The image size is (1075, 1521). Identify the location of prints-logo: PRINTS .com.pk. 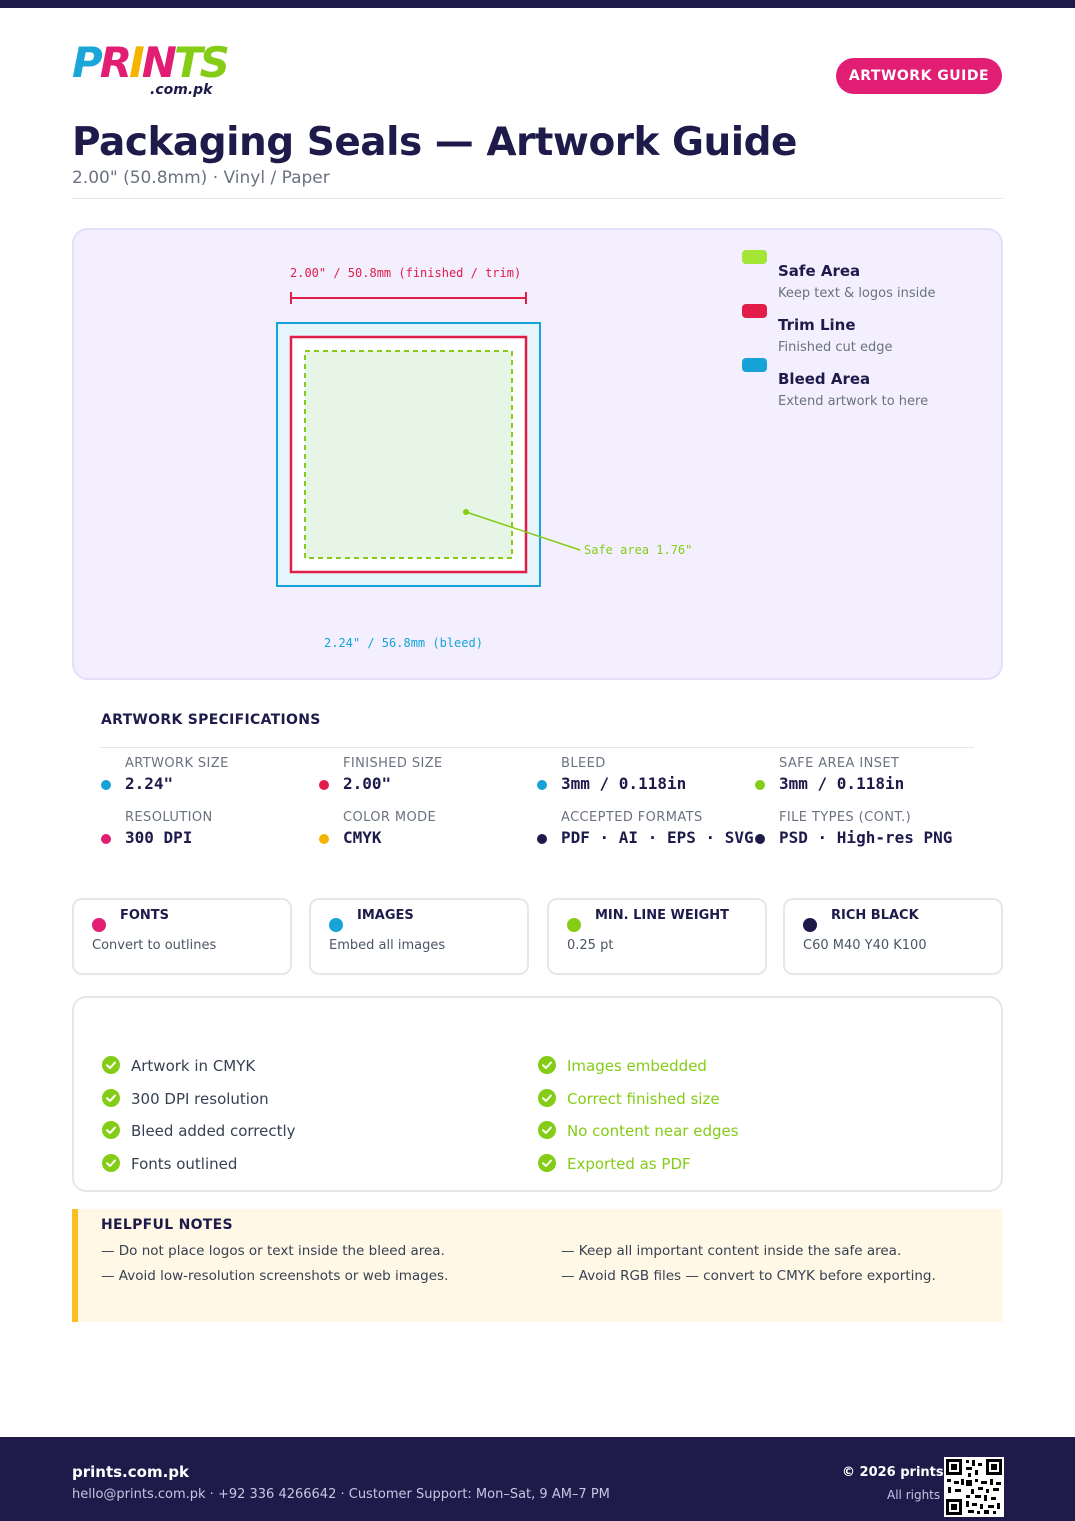
(152, 72).